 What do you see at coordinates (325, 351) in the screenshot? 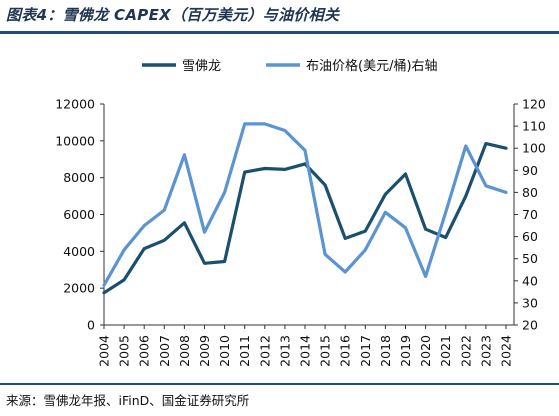
I see `x-tick-label: 2015` at bounding box center [325, 351].